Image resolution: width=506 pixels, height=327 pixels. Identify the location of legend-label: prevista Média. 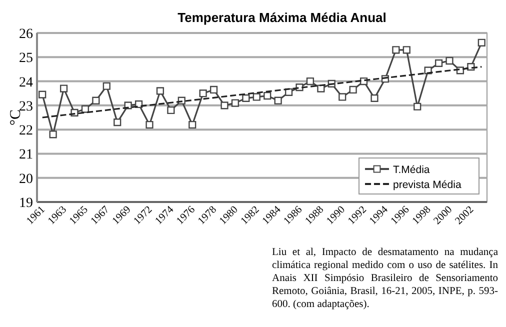
(427, 185).